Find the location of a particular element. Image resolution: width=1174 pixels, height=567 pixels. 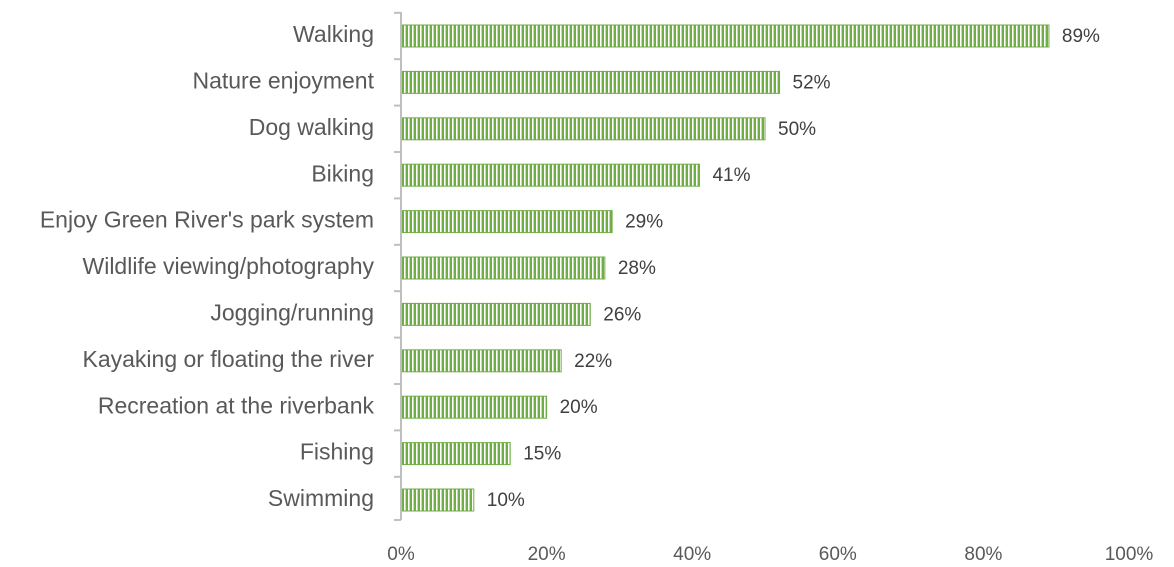

data-label: 26% is located at coordinates (622, 314).